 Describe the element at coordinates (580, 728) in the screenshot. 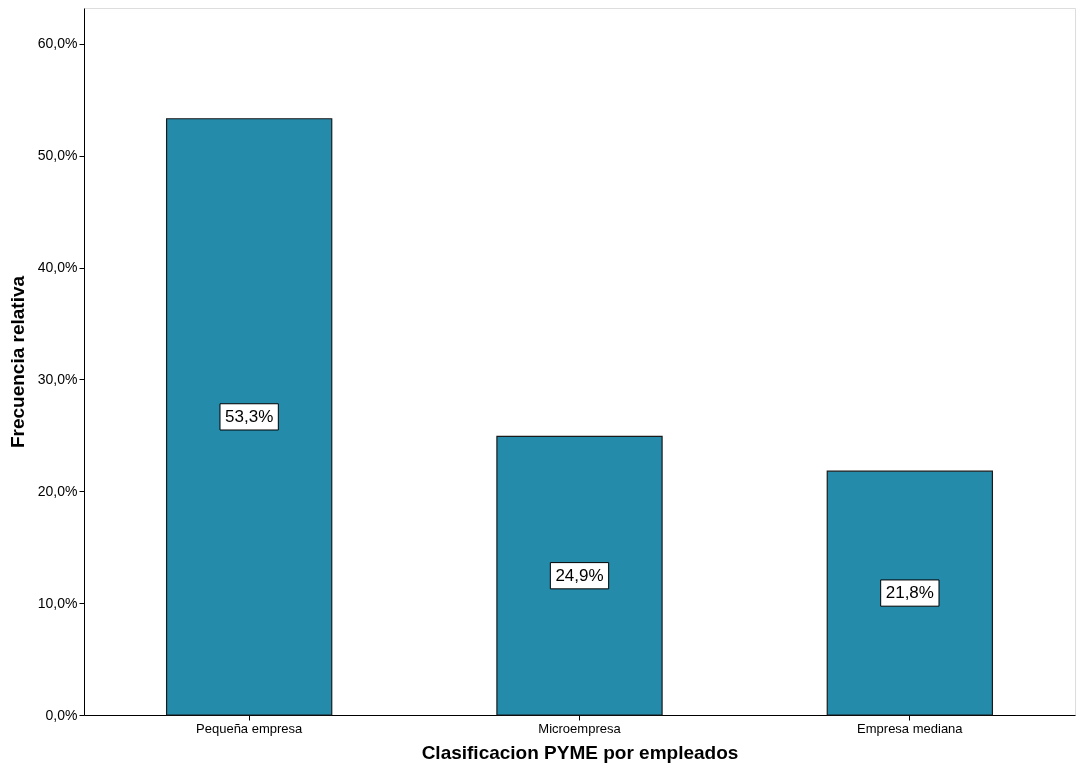

I see `x-tick-label: Microempresa` at that location.